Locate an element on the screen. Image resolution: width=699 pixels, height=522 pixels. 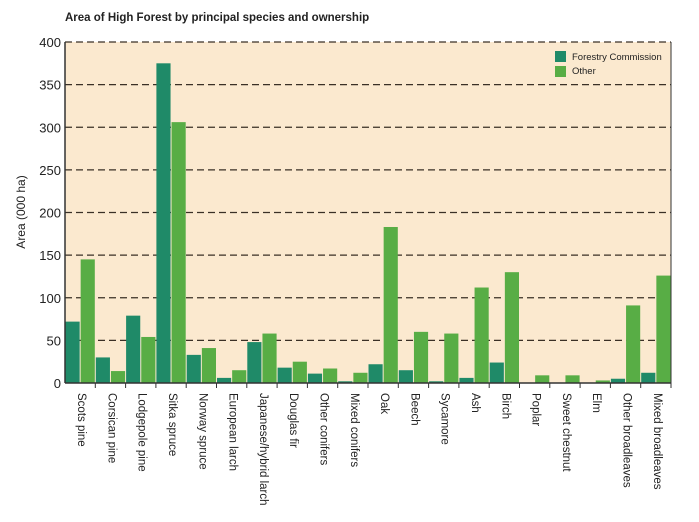
legend: Forestry Commission Other is located at coordinates (608, 64).